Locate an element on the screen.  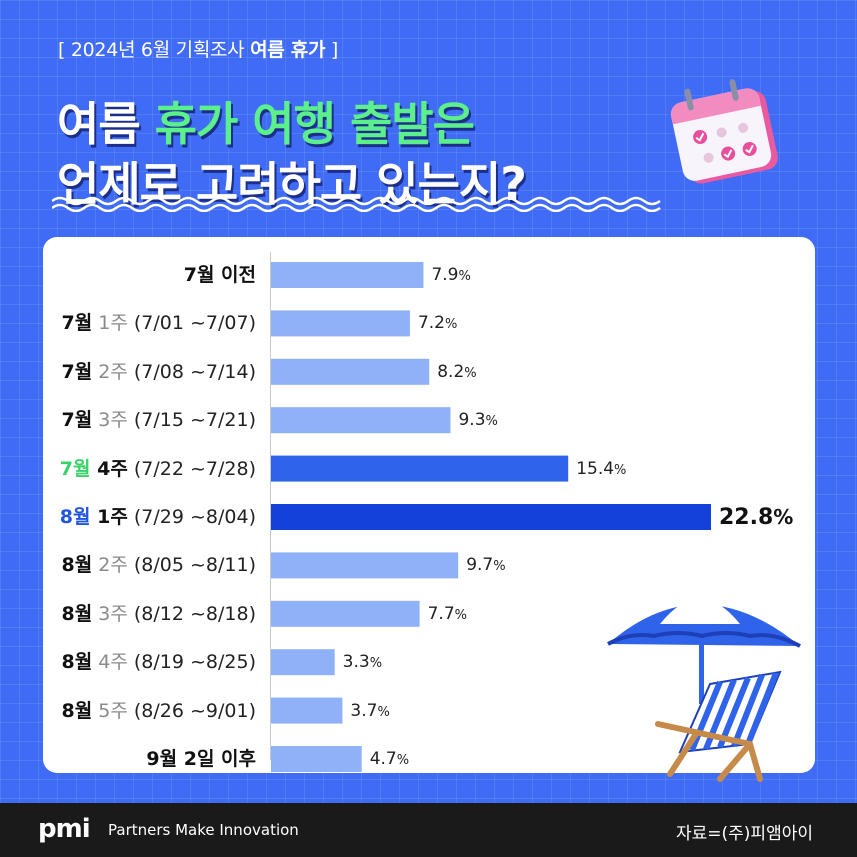
value-number: 15.4 is located at coordinates (595, 468).